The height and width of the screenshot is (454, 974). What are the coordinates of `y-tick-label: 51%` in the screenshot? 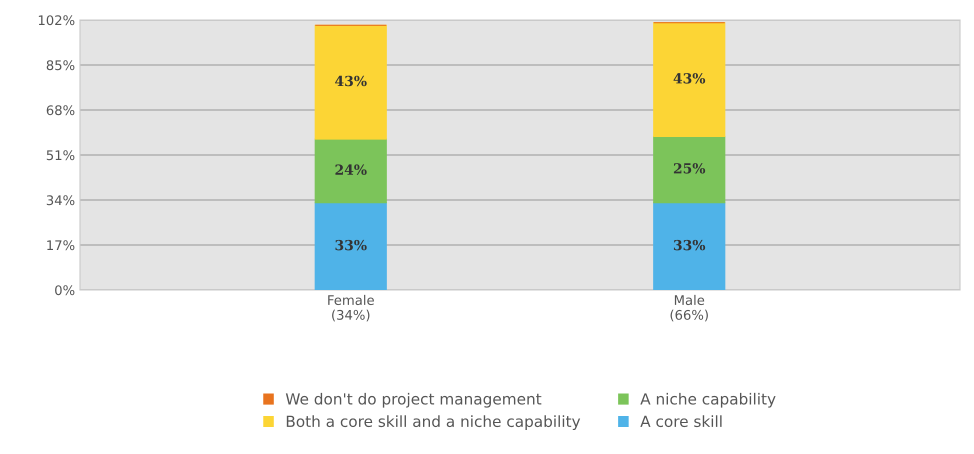 It's located at (60, 155).